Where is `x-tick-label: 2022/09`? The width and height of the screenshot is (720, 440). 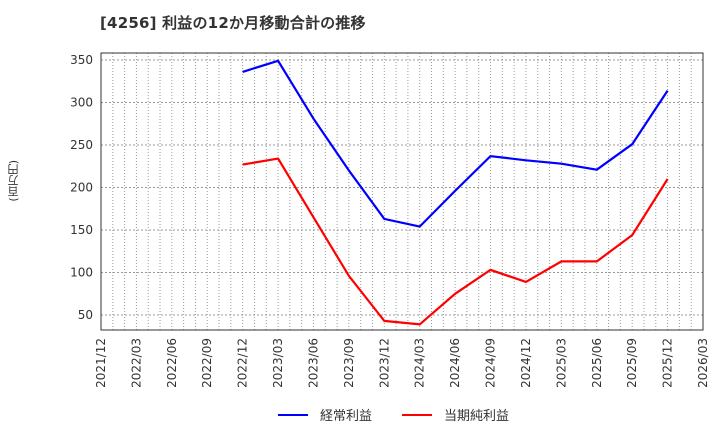
x-tick-label: 2022/09 is located at coordinates (207, 363).